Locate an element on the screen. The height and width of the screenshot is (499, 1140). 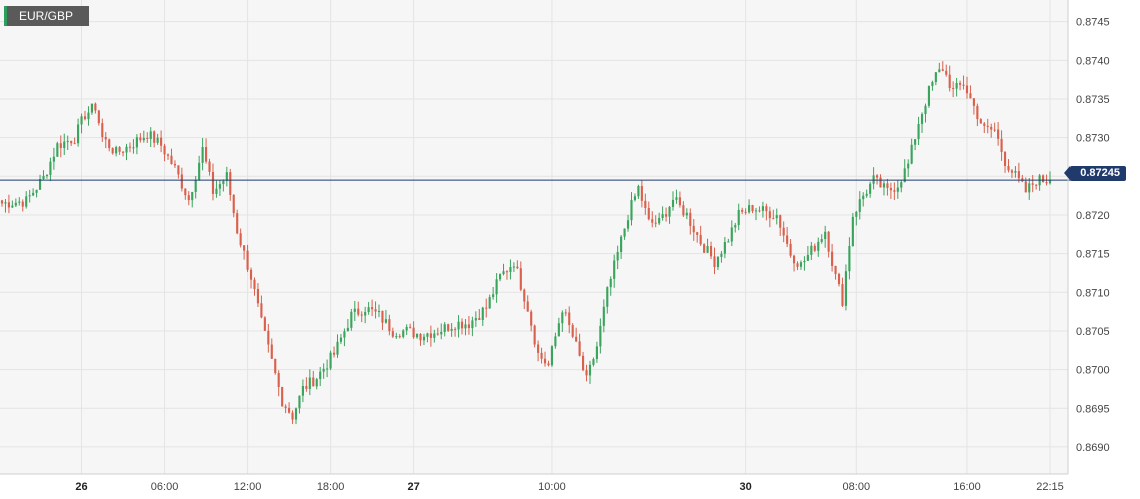
x-tick-label: 27 is located at coordinates (413, 487).